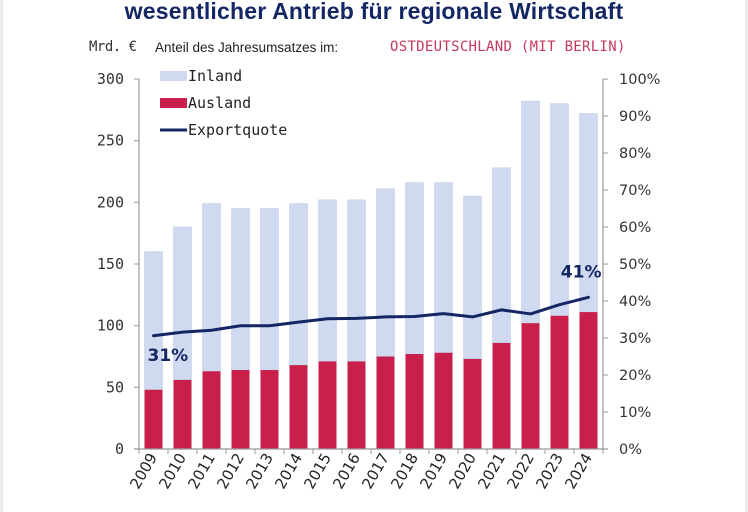 This screenshot has height=512, width=748. Describe the element at coordinates (110, 202) in the screenshot. I see `y-tick-label: 200` at that location.